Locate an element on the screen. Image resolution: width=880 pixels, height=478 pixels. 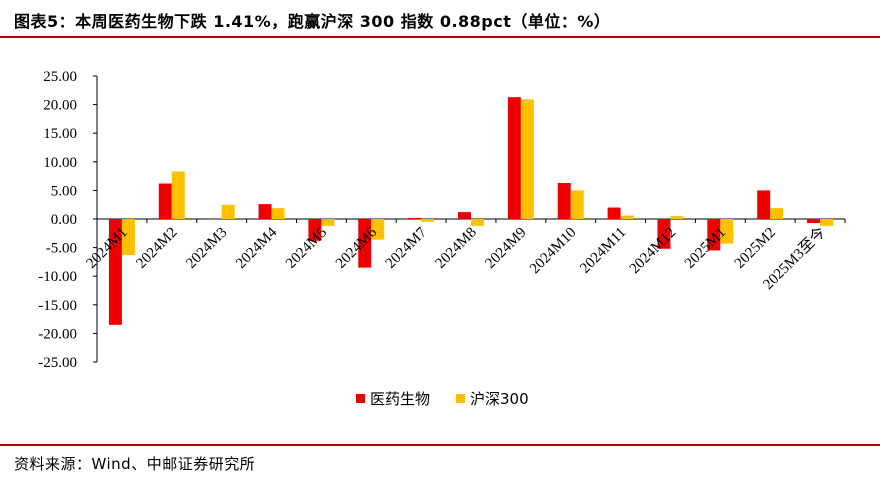
bar-series-2-2024M6 is located at coordinates (378, 229).